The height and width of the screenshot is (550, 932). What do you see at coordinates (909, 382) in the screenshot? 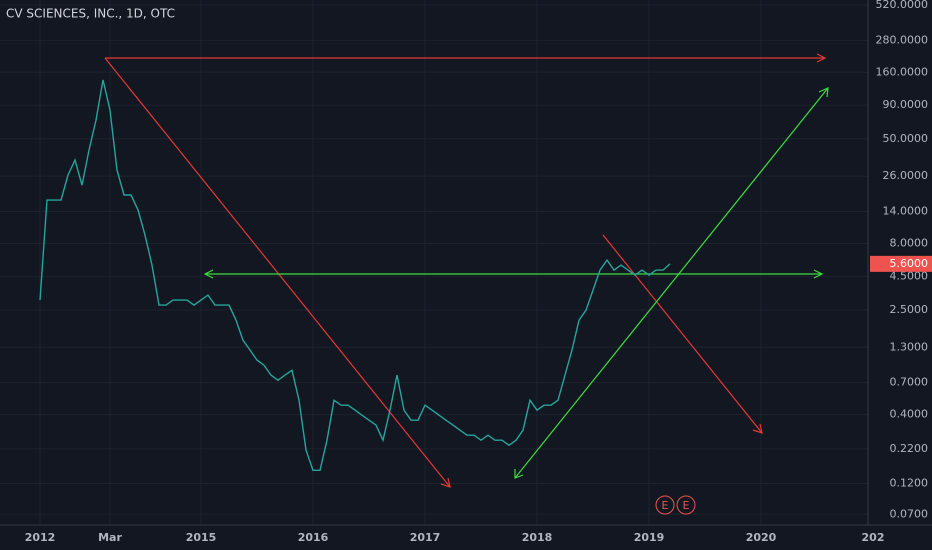
I see `y-tick-label: 0.7000` at bounding box center [909, 382].